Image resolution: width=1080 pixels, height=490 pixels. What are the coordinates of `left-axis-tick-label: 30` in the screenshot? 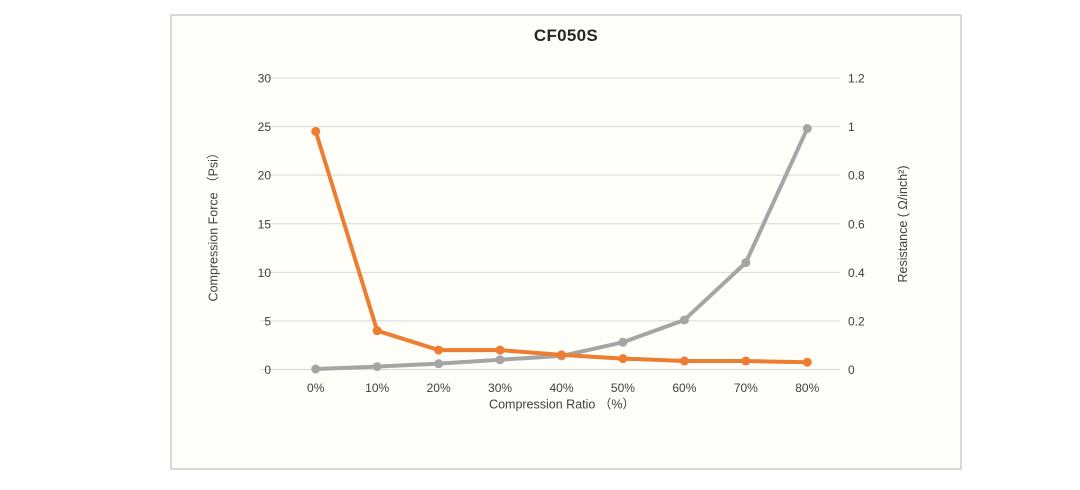 It's located at (265, 79).